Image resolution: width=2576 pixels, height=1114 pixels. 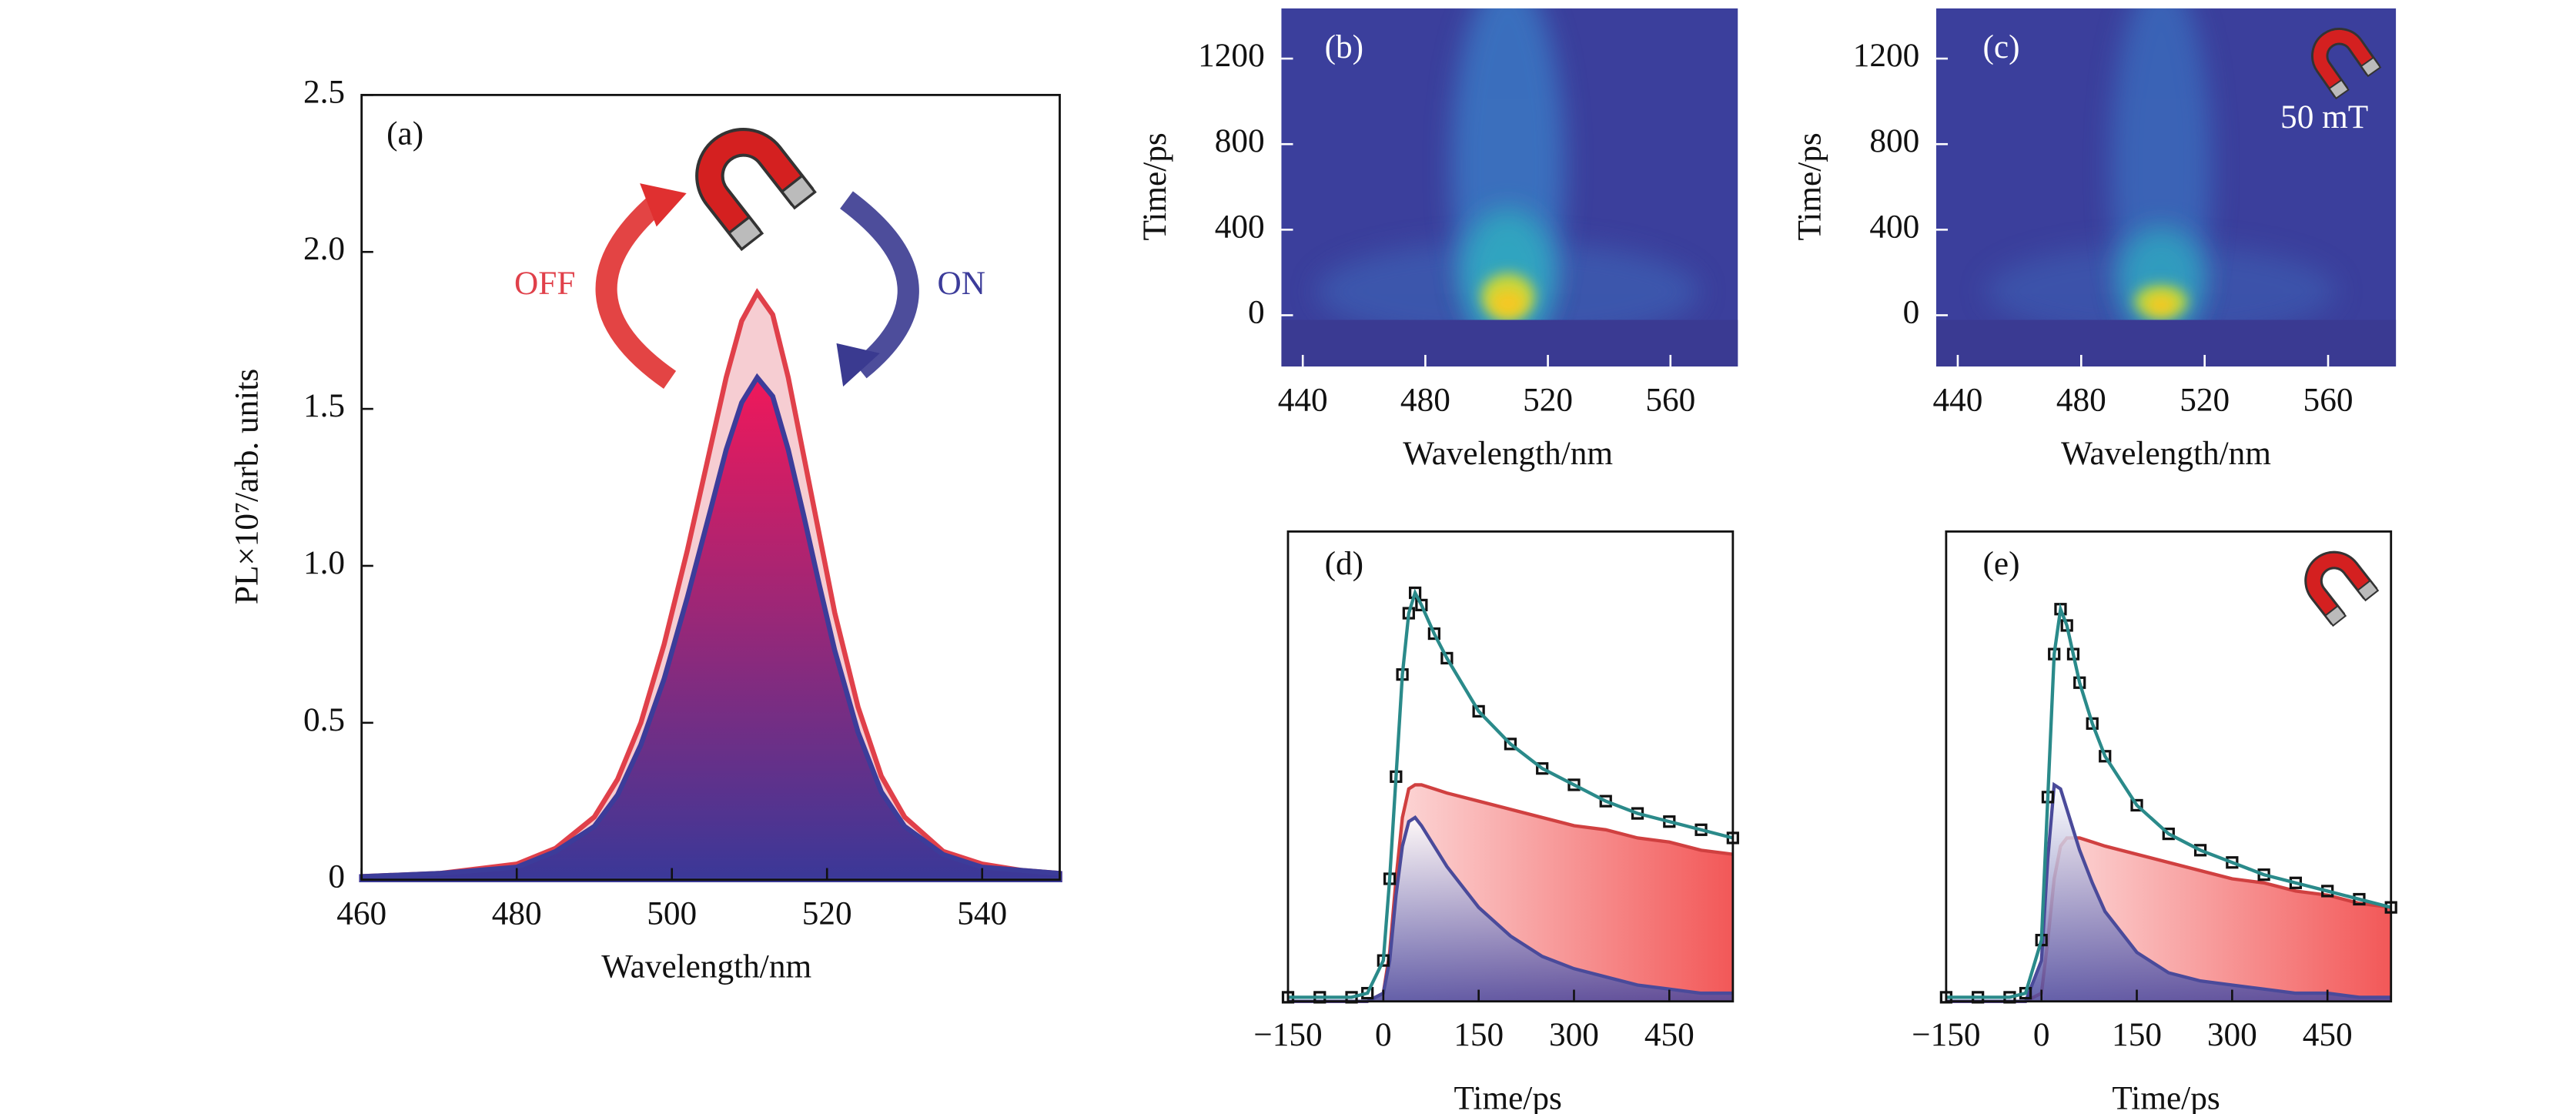 What do you see at coordinates (672, 913) in the screenshot?
I see `x-tick-label: 500` at bounding box center [672, 913].